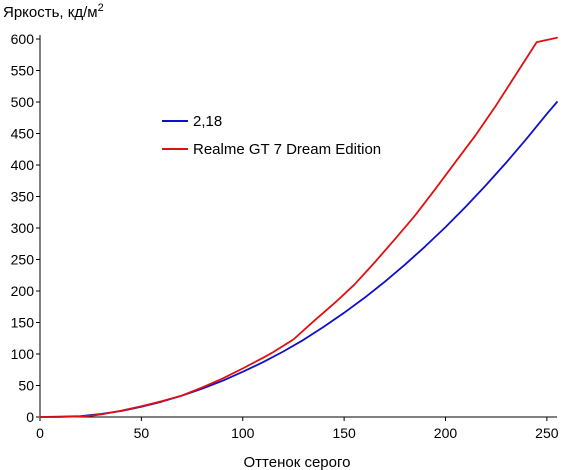 The width and height of the screenshot is (563, 470). I want to click on x-tick-label: 100, so click(243, 433).